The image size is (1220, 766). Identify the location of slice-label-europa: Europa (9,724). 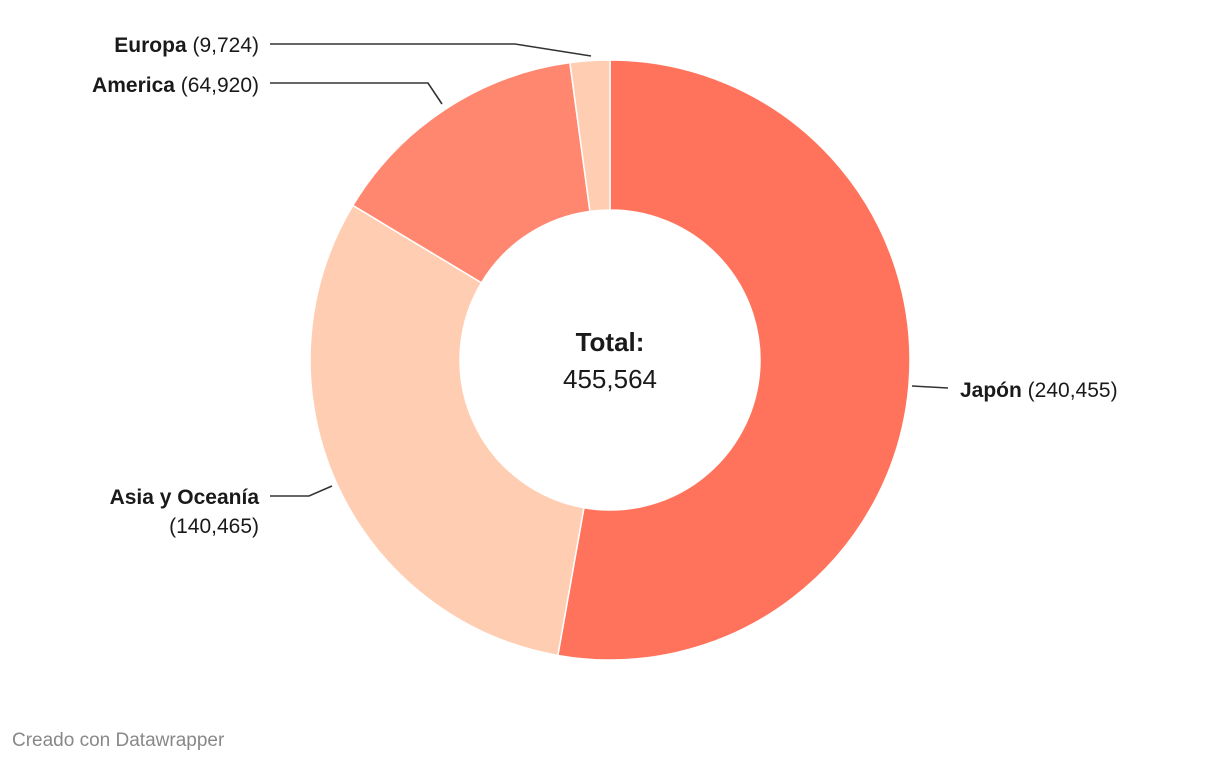
(186, 45).